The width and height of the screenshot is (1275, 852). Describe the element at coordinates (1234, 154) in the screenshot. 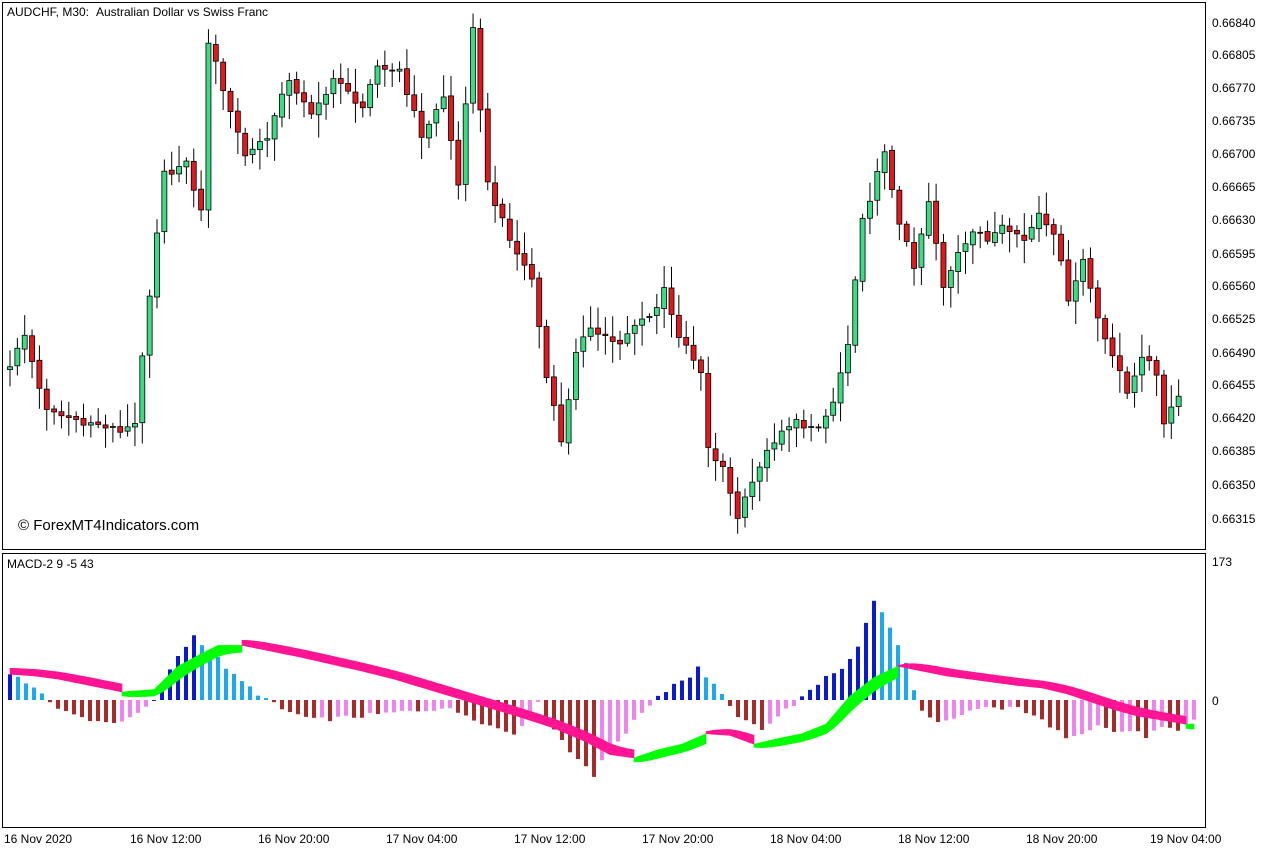

I see `price-tick: 0.66700` at that location.